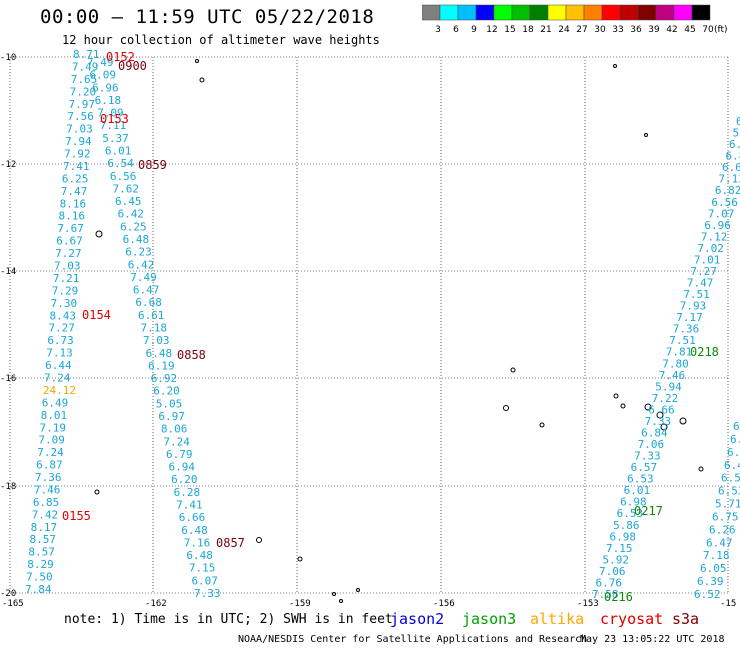  I want to click on wave-height-value: 7.97, so click(82, 104).